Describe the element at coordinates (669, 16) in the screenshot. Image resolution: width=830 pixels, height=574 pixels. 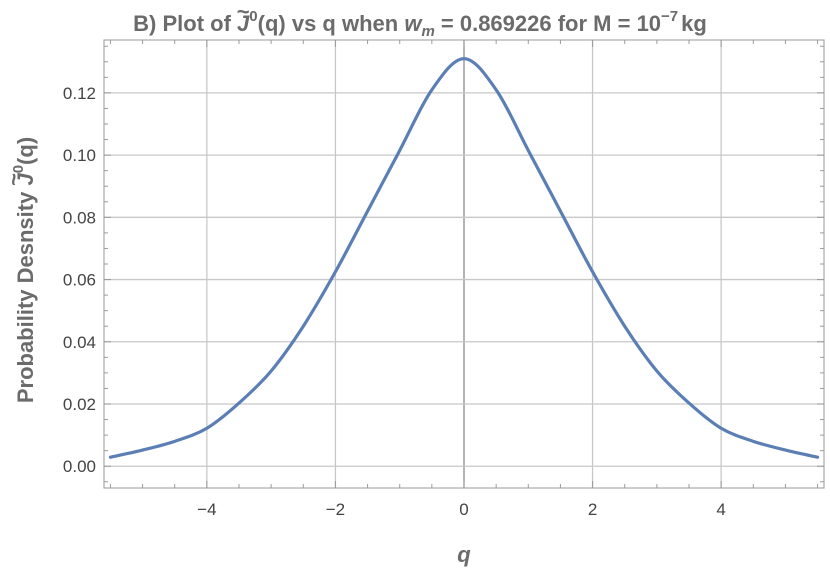
I see `title-m-exp: −7` at that location.